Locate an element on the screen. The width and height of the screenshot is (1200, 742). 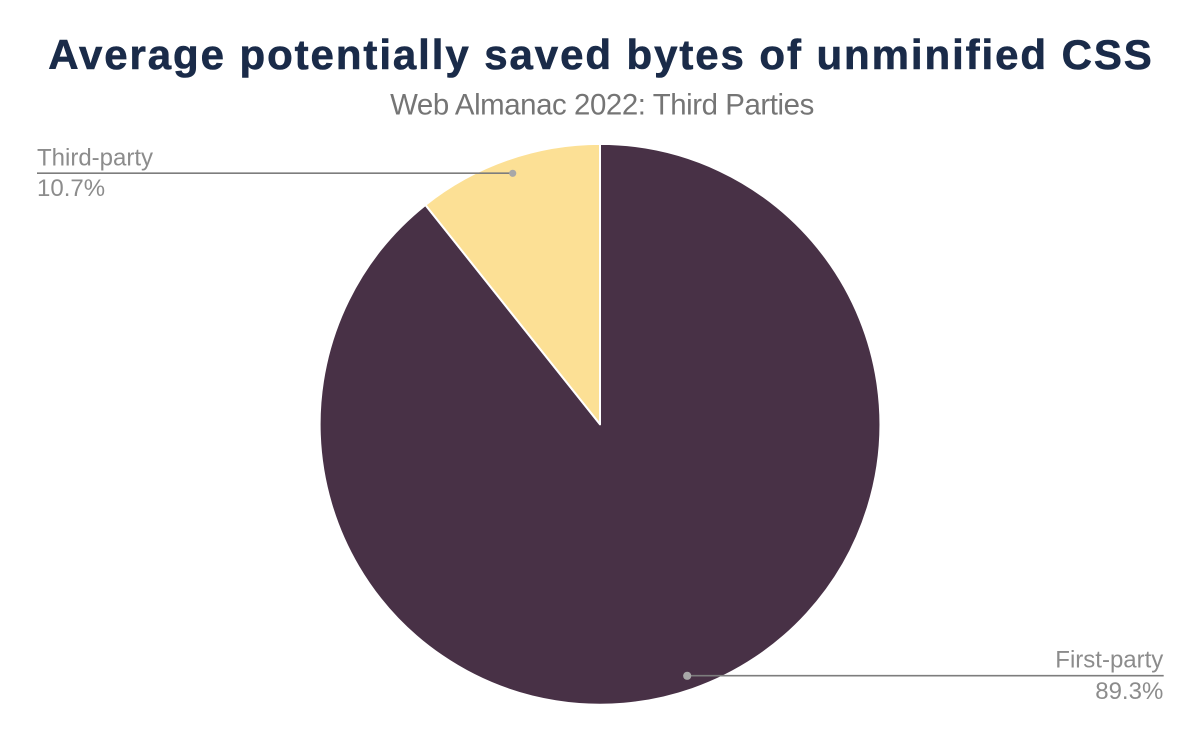
svg-text: Third-party is located at coordinates (95, 158).